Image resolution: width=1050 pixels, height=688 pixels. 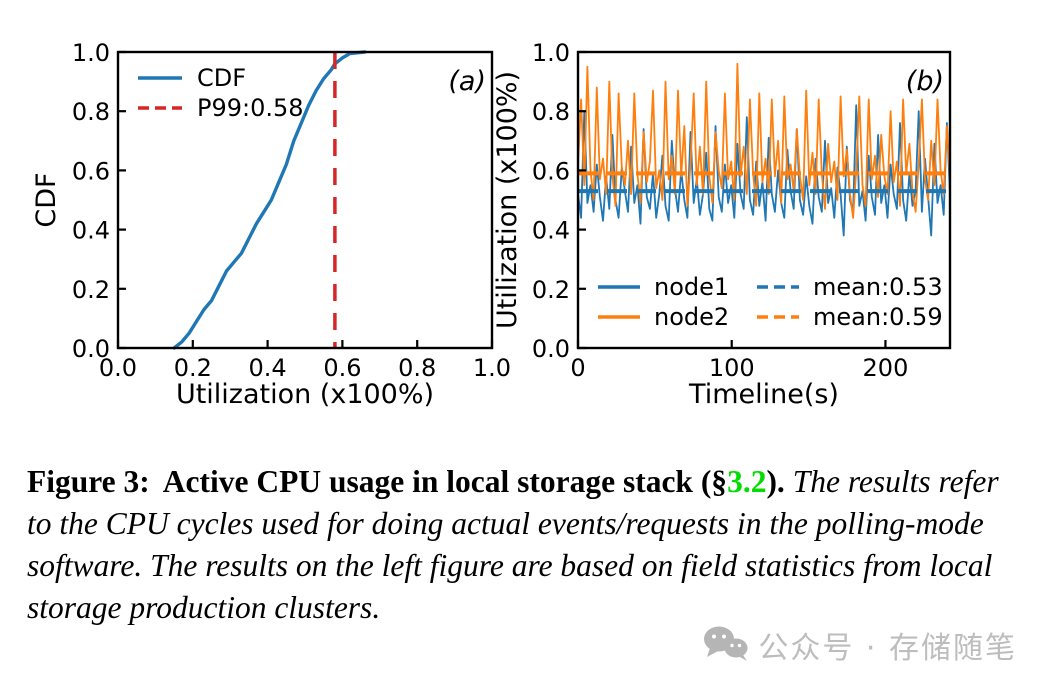 What do you see at coordinates (250, 108) in the screenshot?
I see `legend-label: P99:0.58` at bounding box center [250, 108].